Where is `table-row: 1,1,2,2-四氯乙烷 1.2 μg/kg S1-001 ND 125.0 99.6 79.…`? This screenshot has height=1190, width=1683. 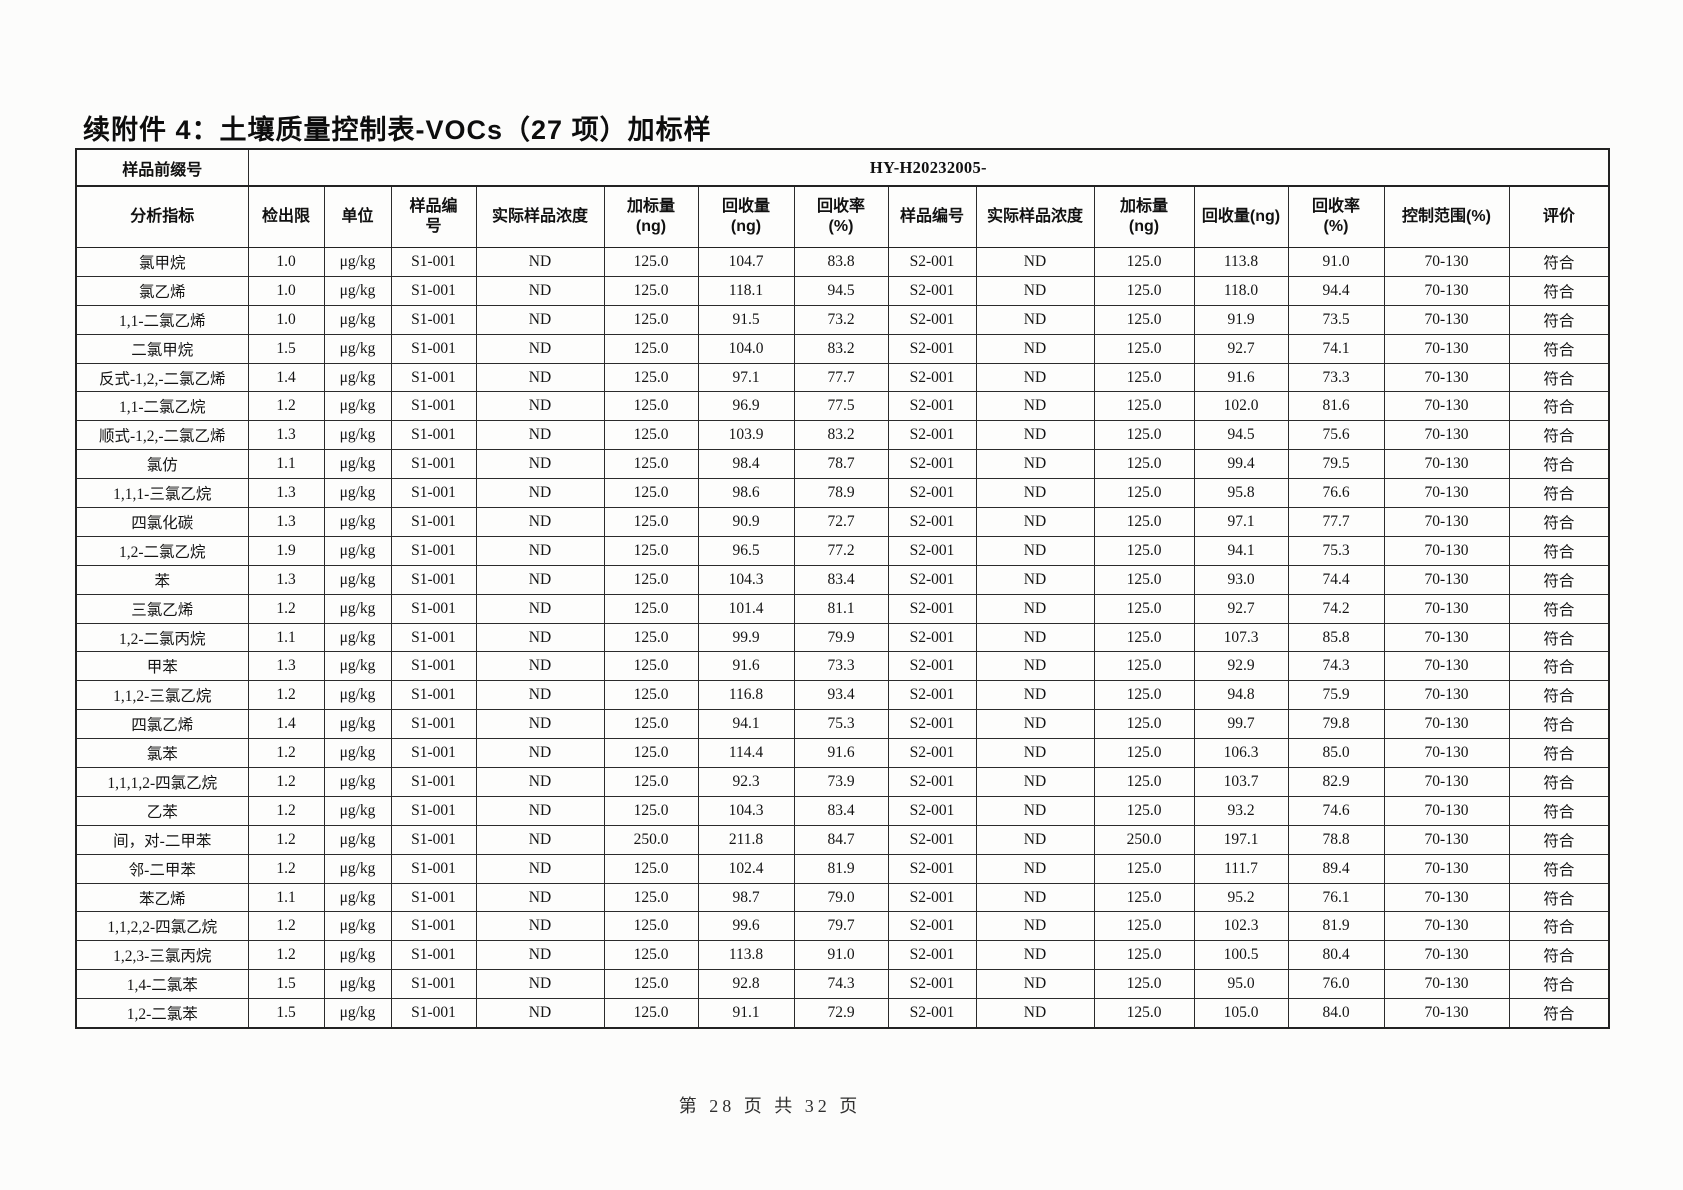
table-row: 1,1,2,2-四氯乙烷 1.2 μg/kg S1-001 ND 125.0 99.6 79.… is located at coordinates (842, 926).